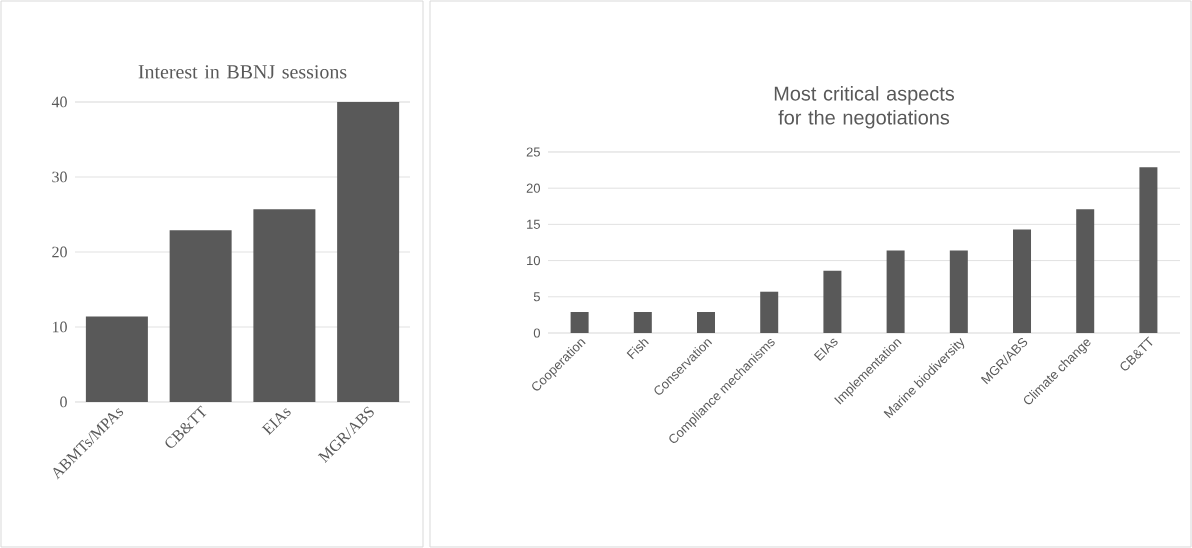  I want to click on y-tick-label: 40, so click(59, 102).